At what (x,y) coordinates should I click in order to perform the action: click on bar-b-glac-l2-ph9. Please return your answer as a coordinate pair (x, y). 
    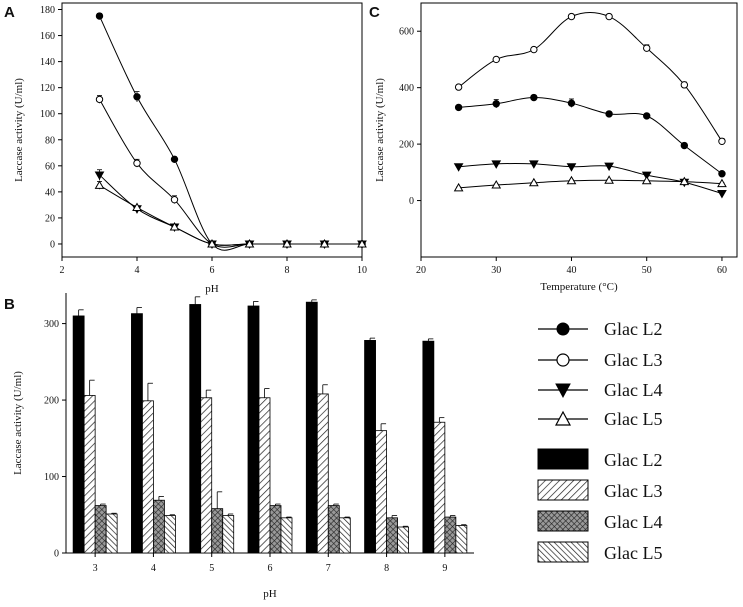
    Looking at the image, I should click on (428, 447).